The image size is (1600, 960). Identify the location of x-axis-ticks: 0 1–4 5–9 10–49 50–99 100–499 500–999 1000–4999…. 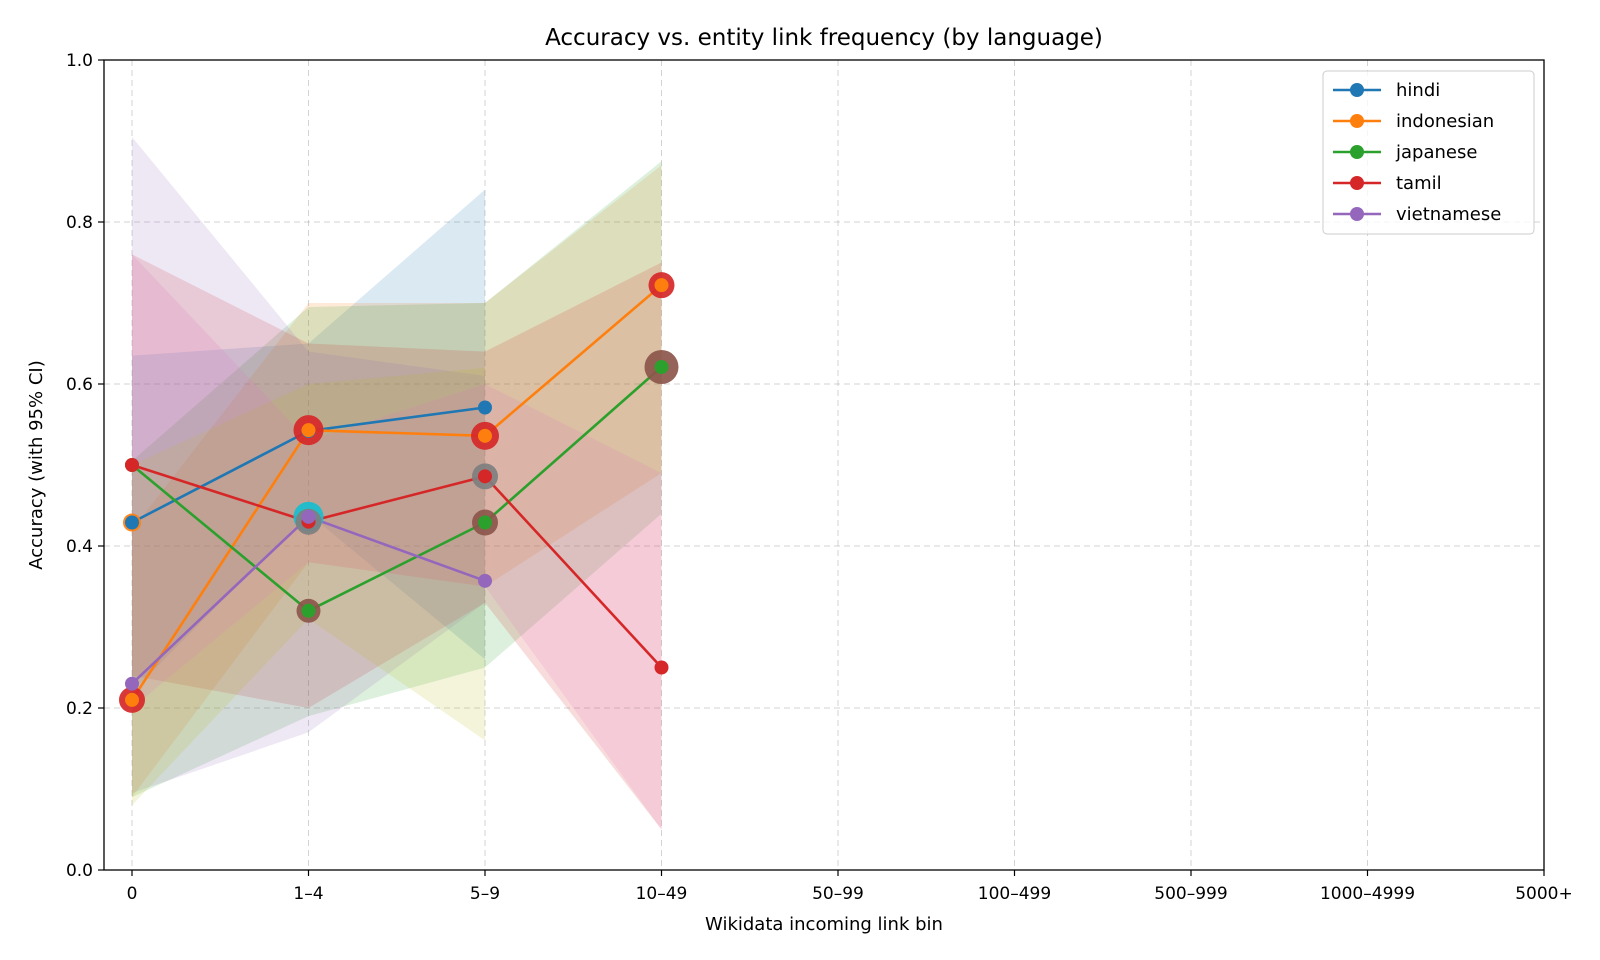
(850, 887).